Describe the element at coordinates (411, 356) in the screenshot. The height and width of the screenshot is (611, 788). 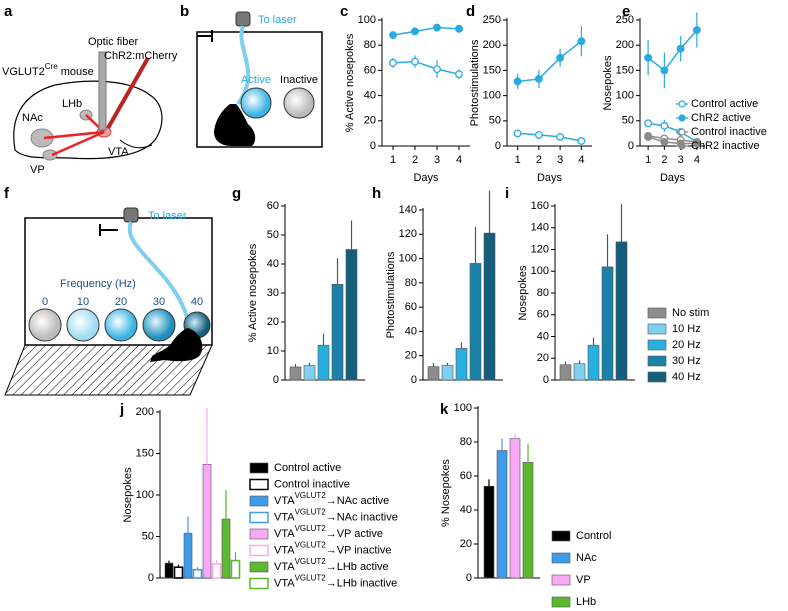
I see `y-tick-label: 20` at that location.